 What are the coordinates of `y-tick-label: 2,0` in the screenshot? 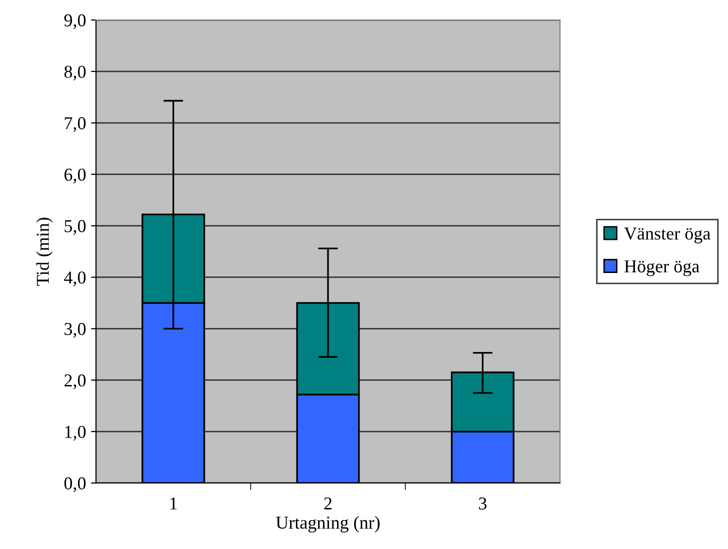 It's located at (75, 382).